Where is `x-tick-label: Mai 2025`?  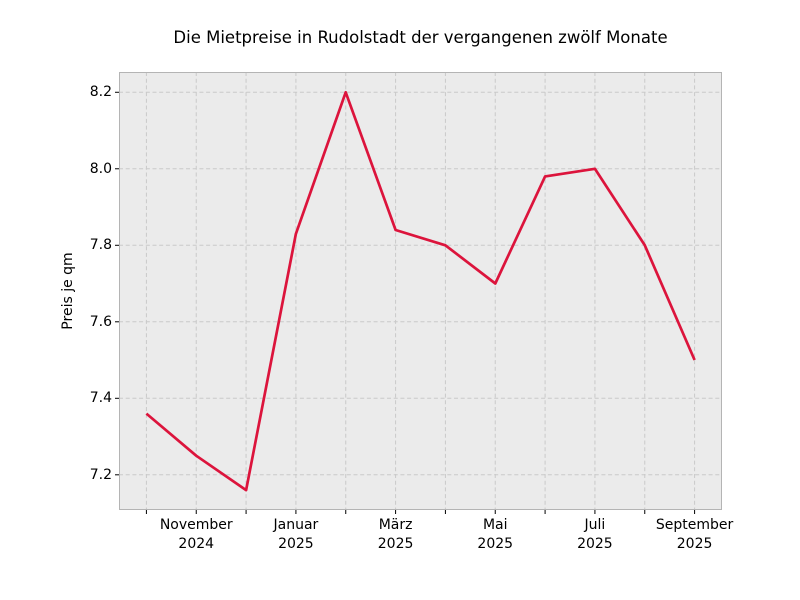
x-tick-label: Mai 2025 is located at coordinates (495, 534).